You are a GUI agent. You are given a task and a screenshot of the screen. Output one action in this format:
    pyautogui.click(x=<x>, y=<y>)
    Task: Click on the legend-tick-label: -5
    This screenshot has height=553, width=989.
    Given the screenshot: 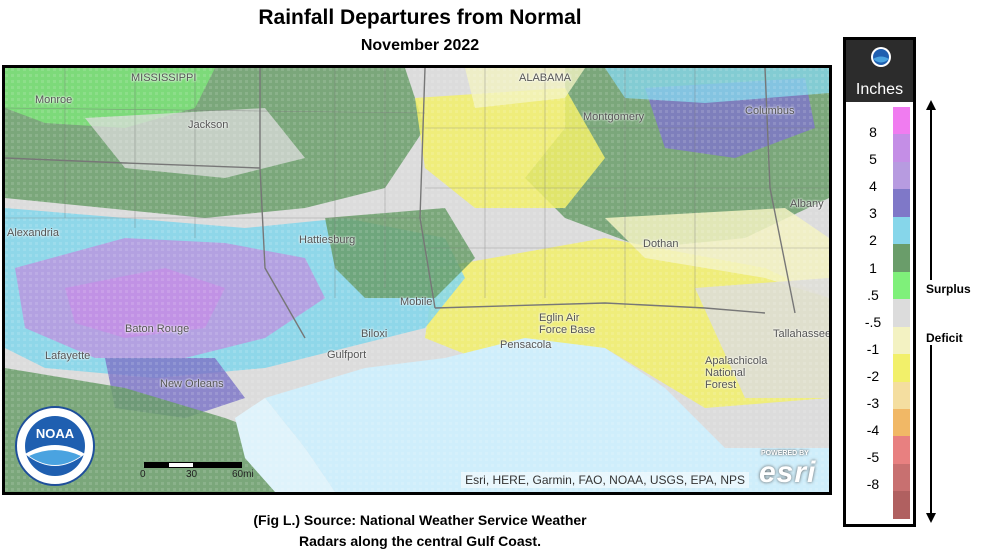 What is the action you would take?
    pyautogui.click(x=873, y=457)
    